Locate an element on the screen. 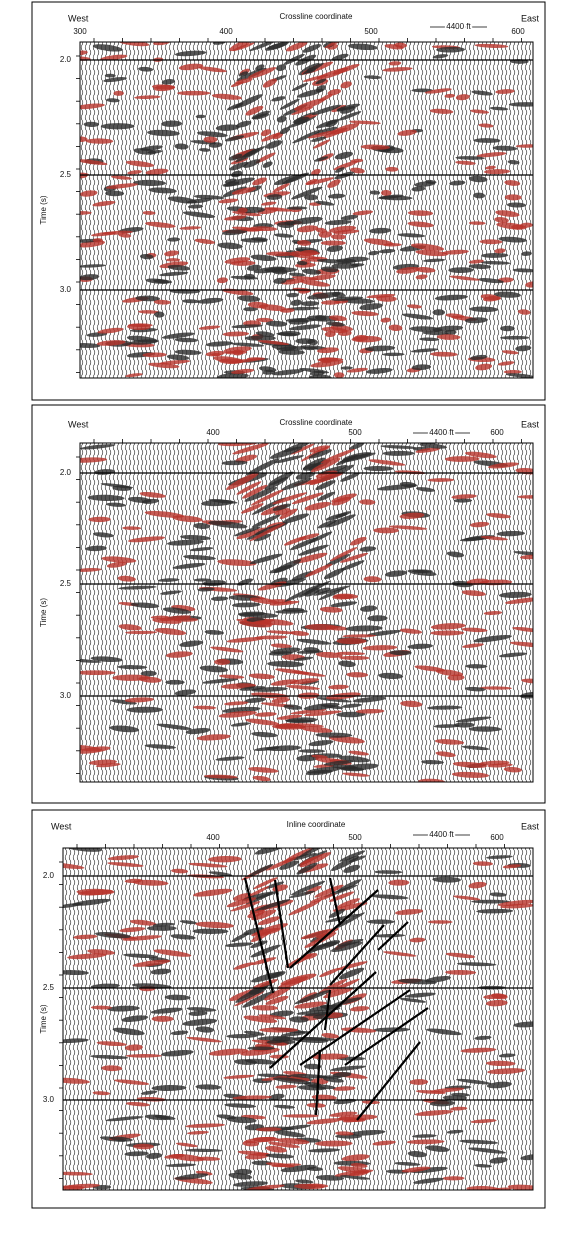 Image resolution: width=576 pixels, height=1241 pixels. east-label: East is located at coordinates (530, 826).